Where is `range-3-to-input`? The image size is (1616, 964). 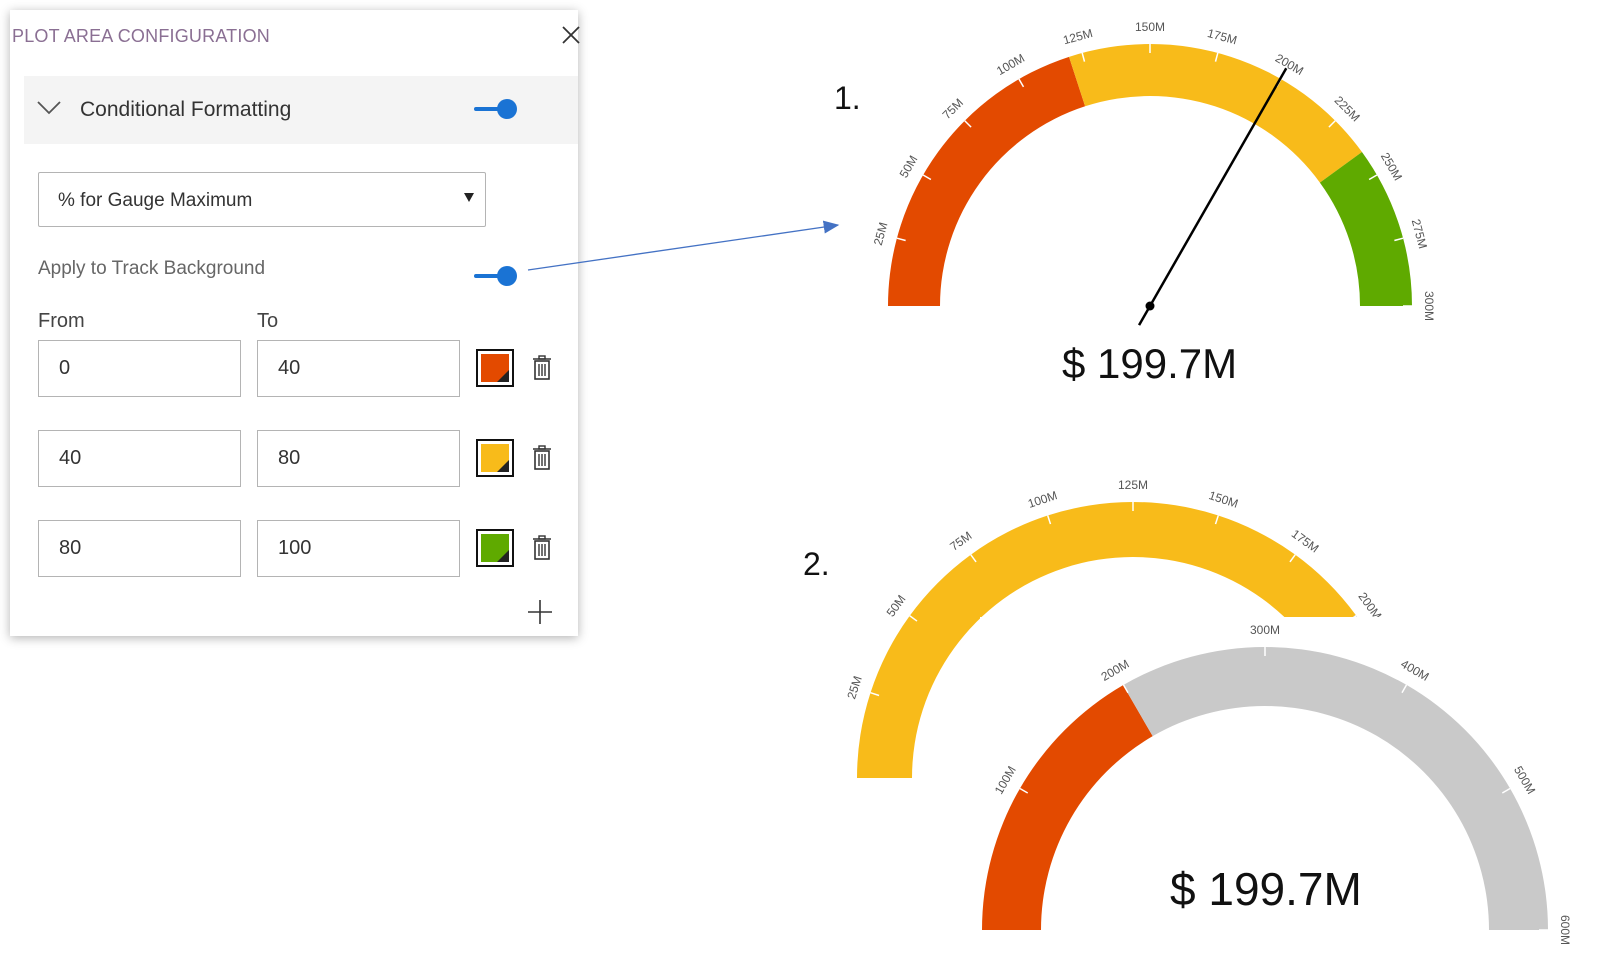 range-3-to-input is located at coordinates (358, 548).